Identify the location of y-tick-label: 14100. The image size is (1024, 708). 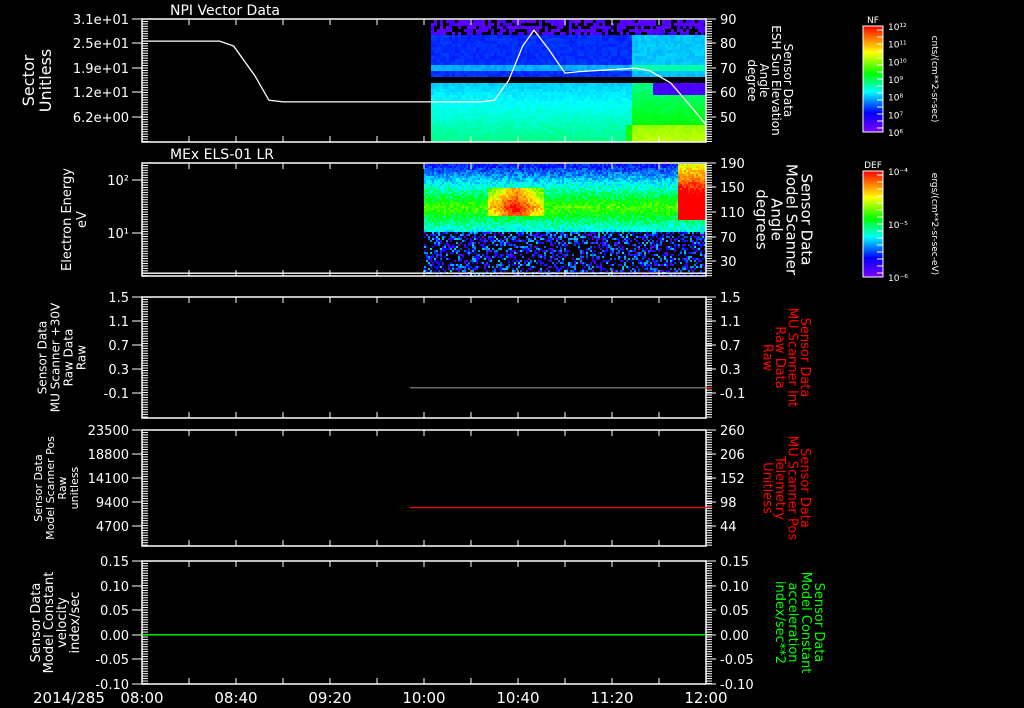
(108, 479).